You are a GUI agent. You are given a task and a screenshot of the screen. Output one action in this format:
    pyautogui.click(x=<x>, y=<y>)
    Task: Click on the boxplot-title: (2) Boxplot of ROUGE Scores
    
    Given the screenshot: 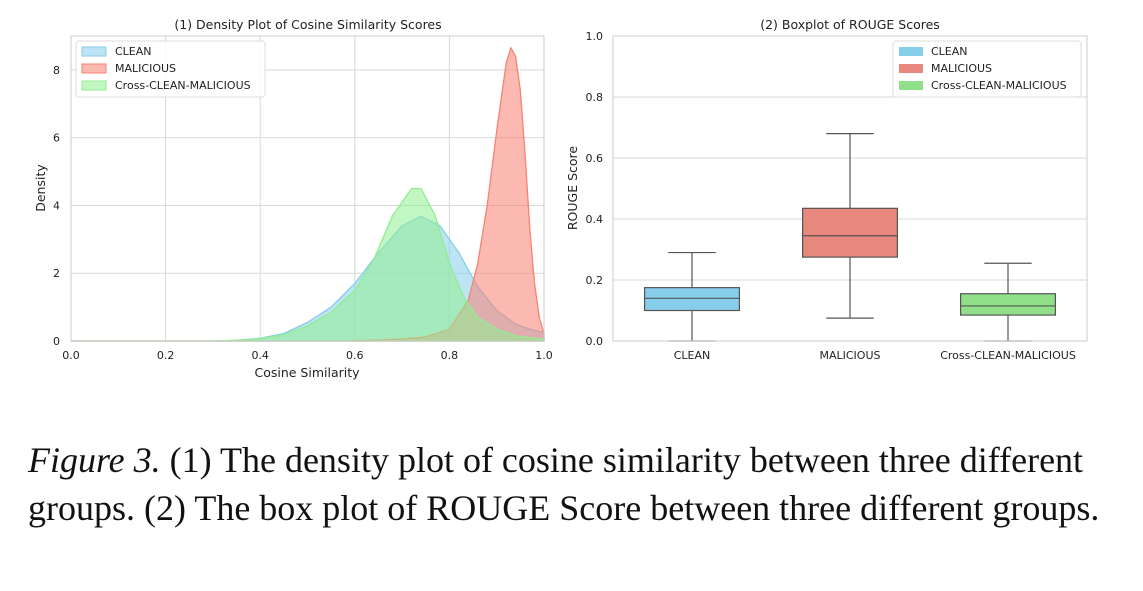 What is the action you would take?
    pyautogui.click(x=850, y=24)
    